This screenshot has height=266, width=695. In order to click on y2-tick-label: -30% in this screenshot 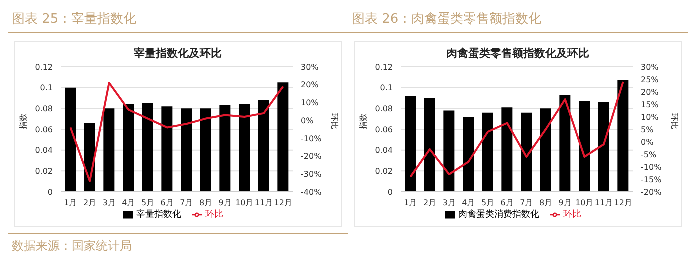, I will do `click(311, 174)`.